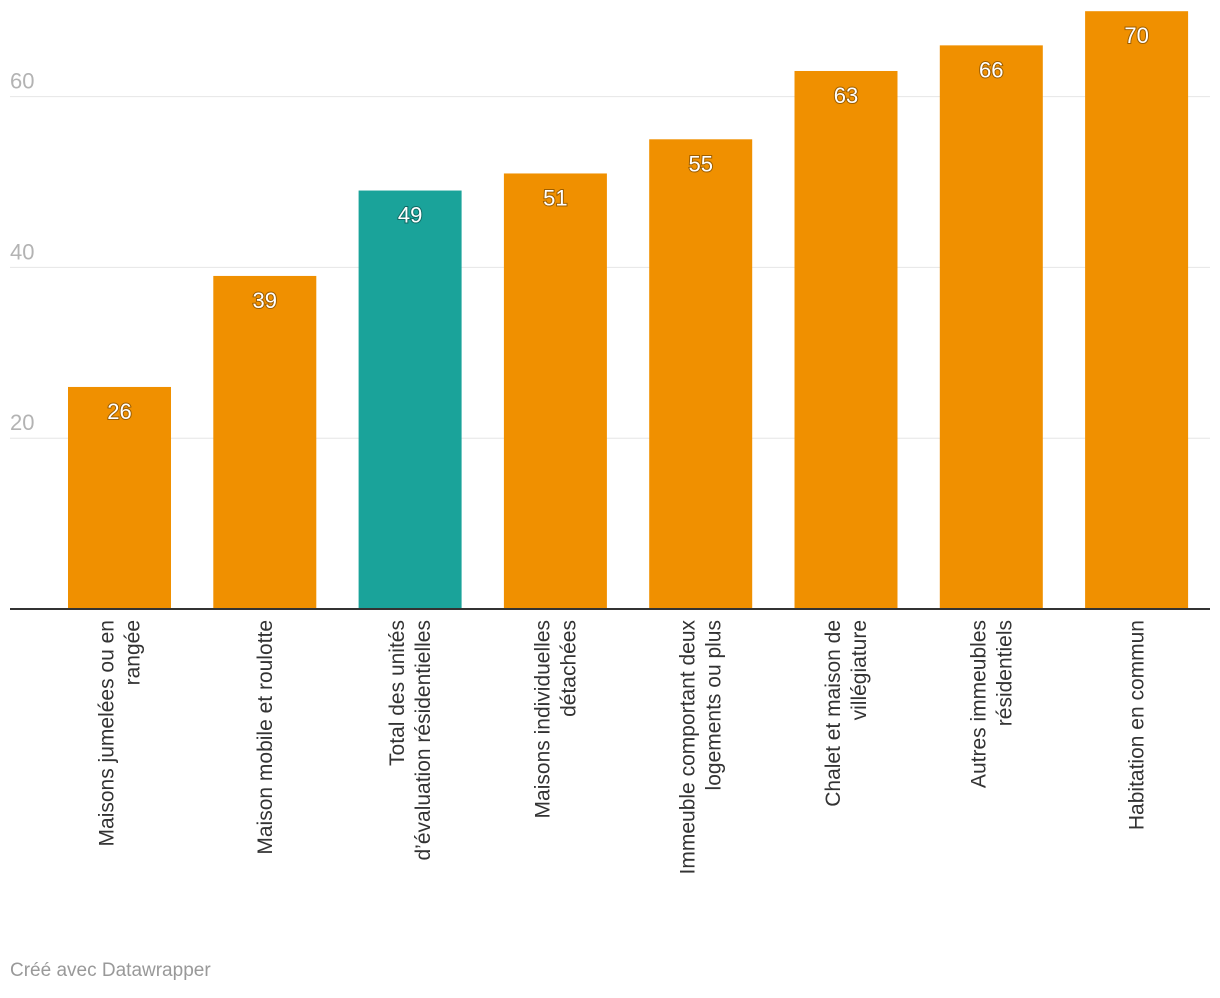  I want to click on bar-value-label: 66, so click(991, 69).